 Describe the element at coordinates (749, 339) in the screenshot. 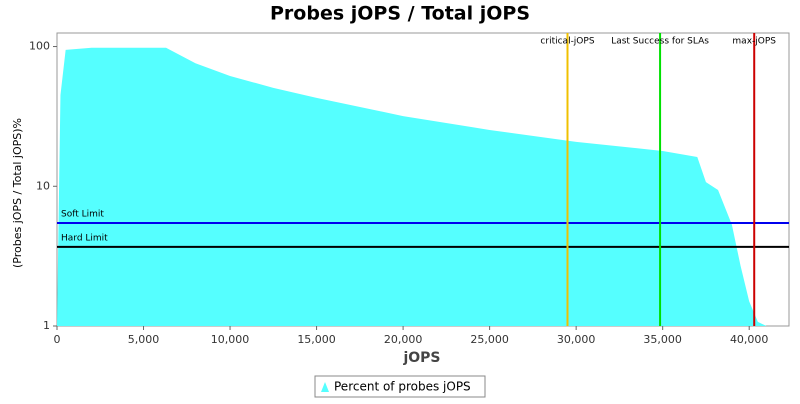

I see `x-tick-label: 40,000` at that location.